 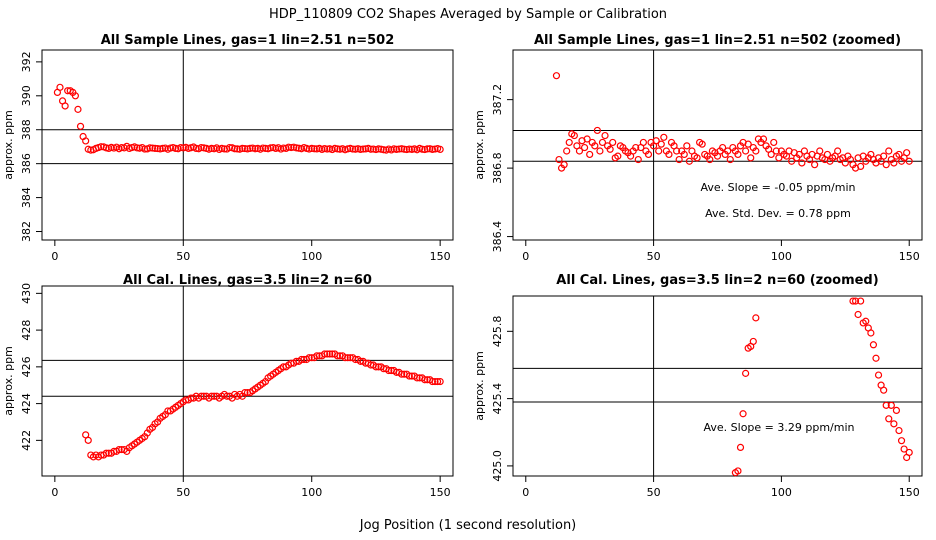 What do you see at coordinates (717, 386) in the screenshot?
I see `plot-frame` at bounding box center [717, 386].